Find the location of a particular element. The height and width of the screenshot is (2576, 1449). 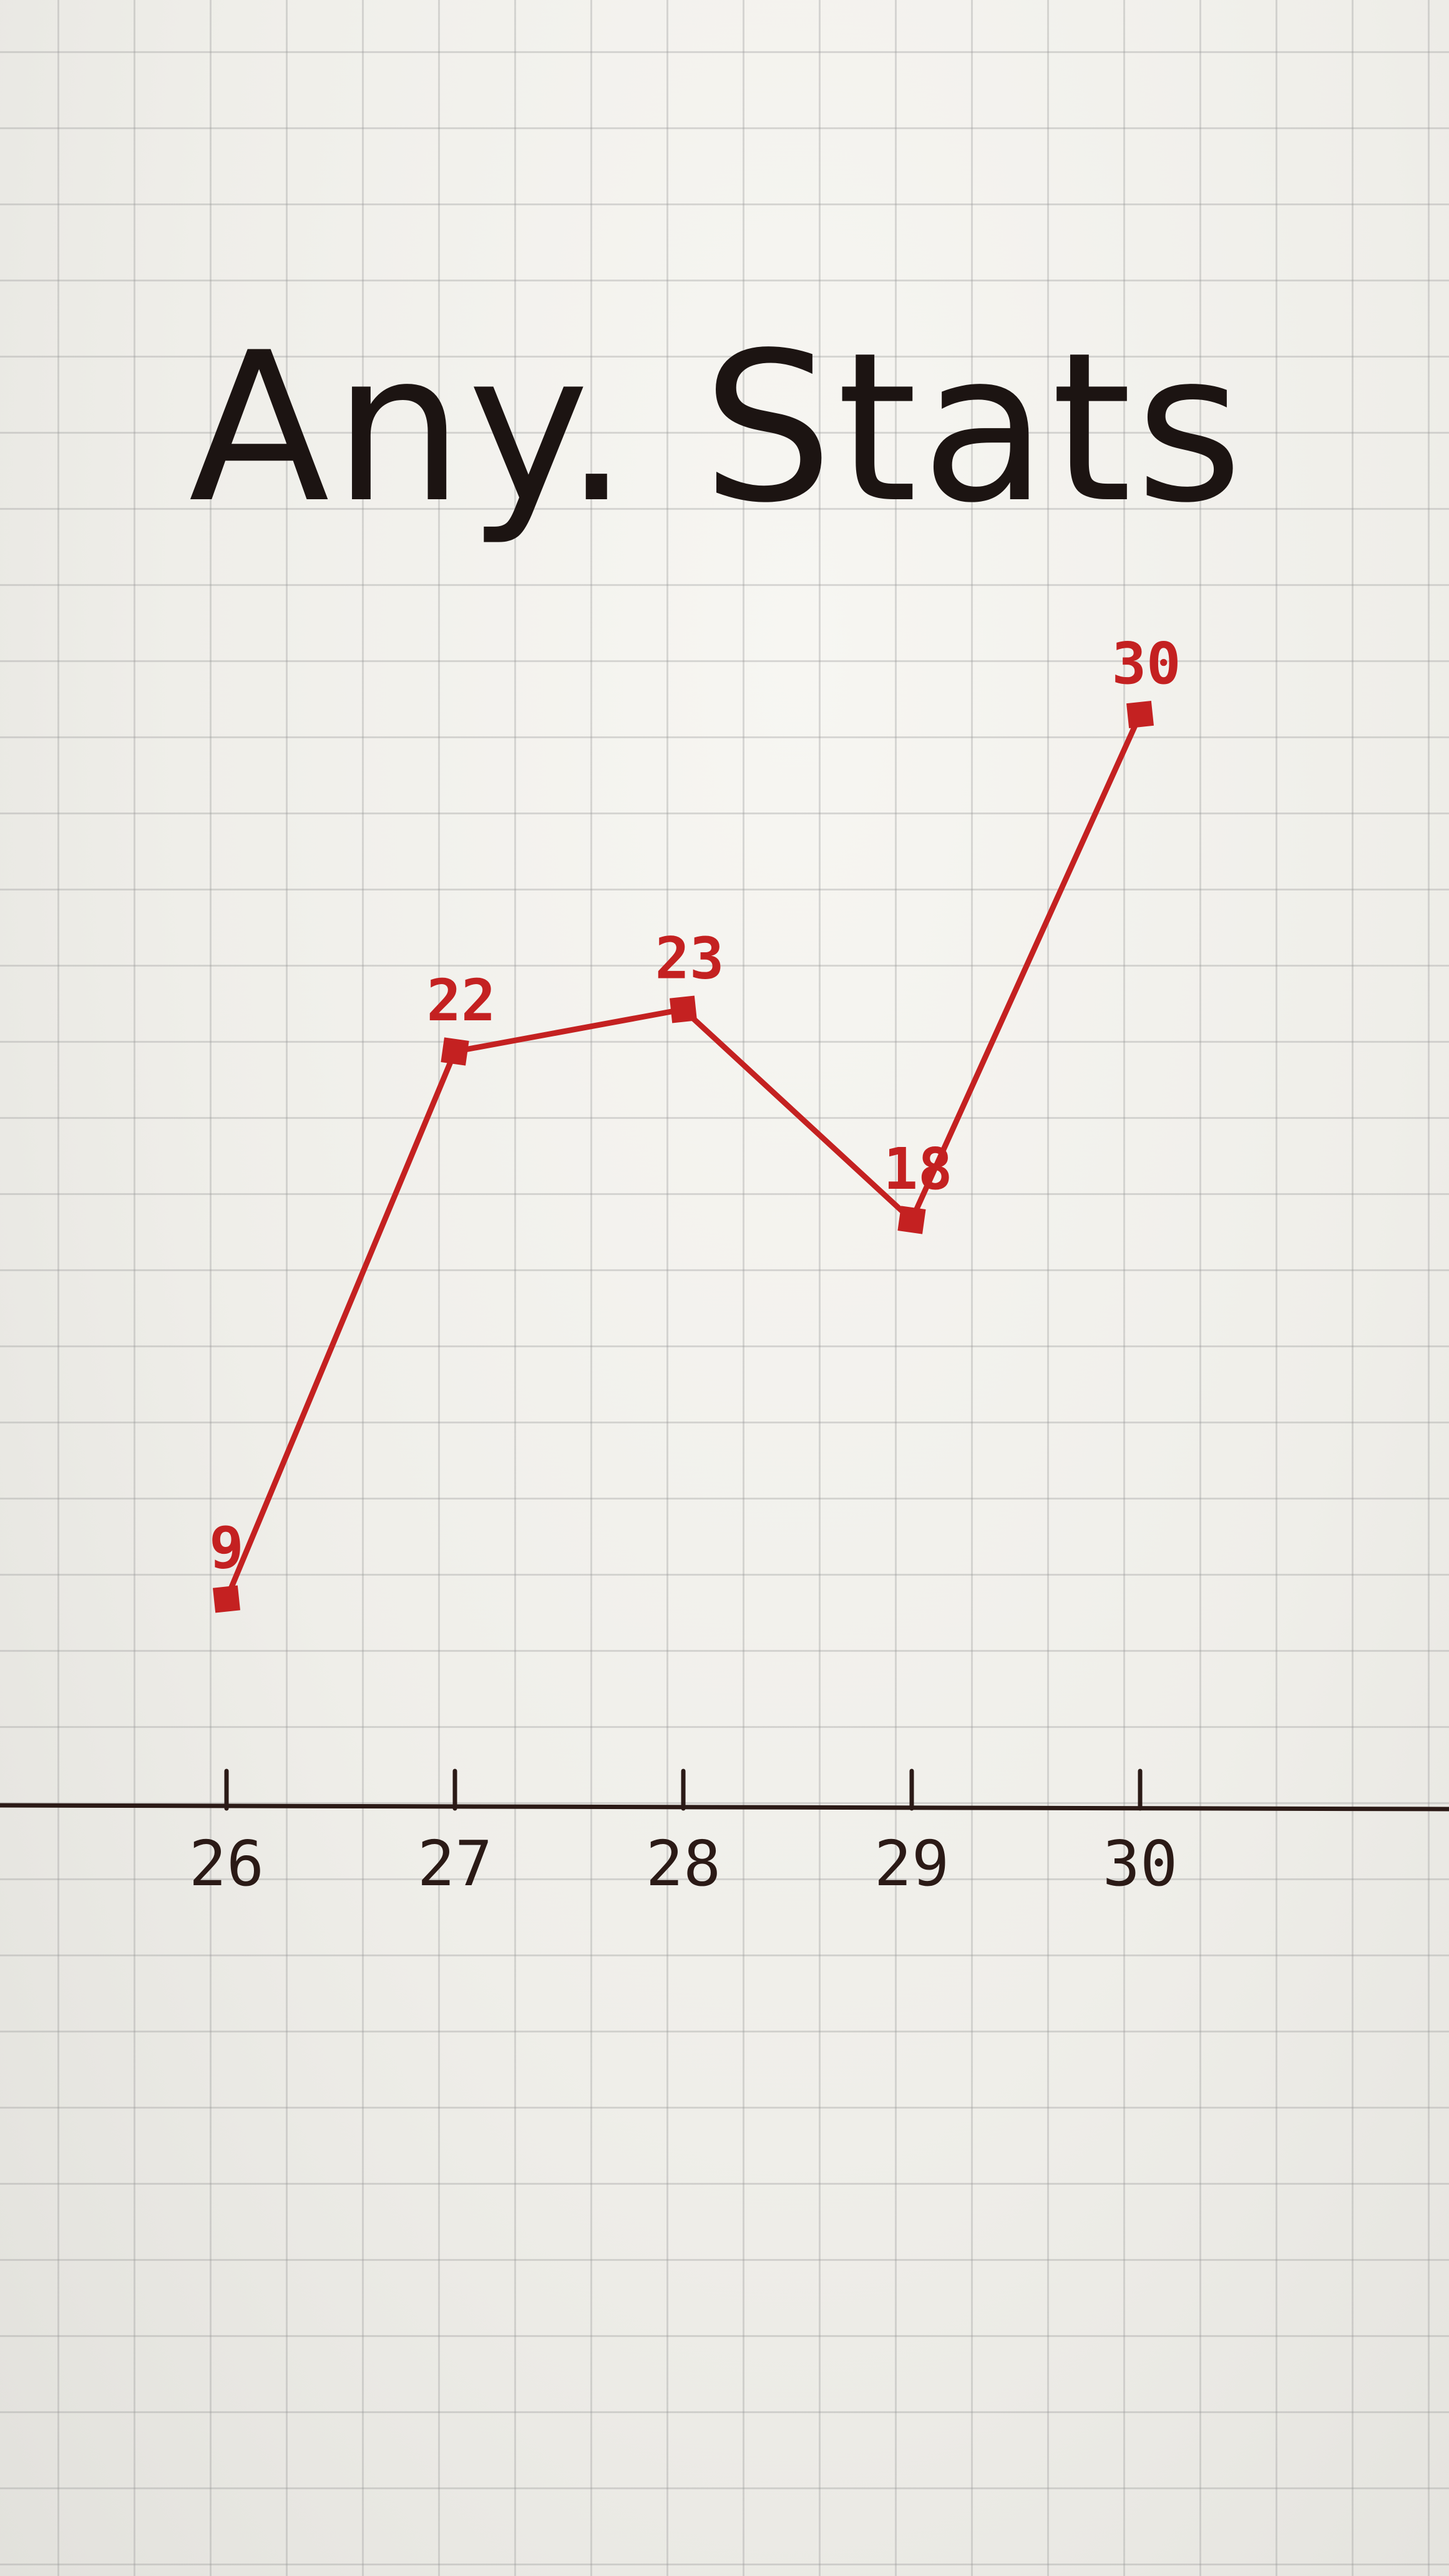

x-tick-labels: 26 27 28 29 30 is located at coordinates (683, 1863).